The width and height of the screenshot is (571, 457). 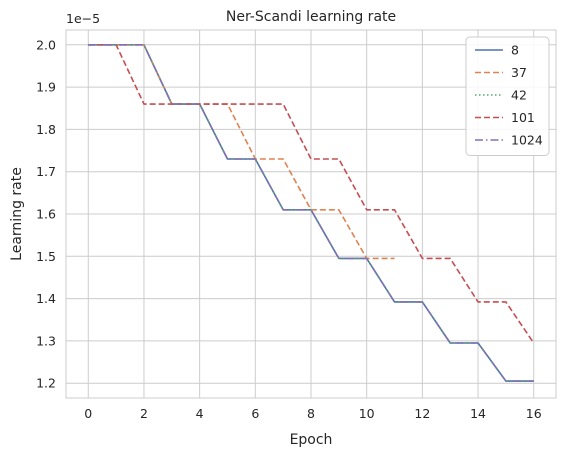 I want to click on chart-title: Ner-Scandi learning rate, so click(x=311, y=17).